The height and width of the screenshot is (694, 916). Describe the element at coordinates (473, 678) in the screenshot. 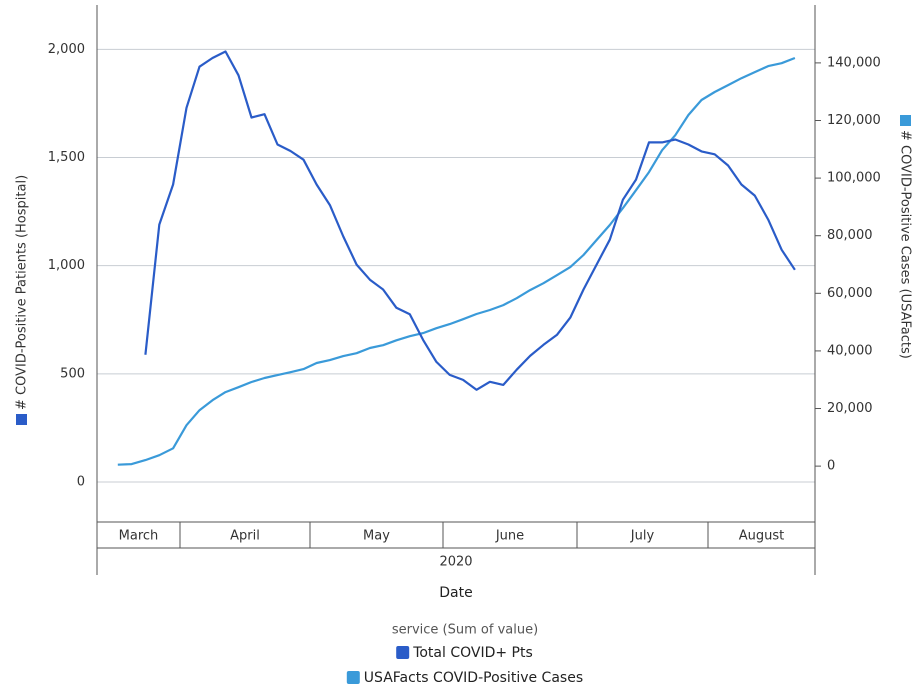

I see `legend-label: USAFacts COVID-Positive Cases` at that location.